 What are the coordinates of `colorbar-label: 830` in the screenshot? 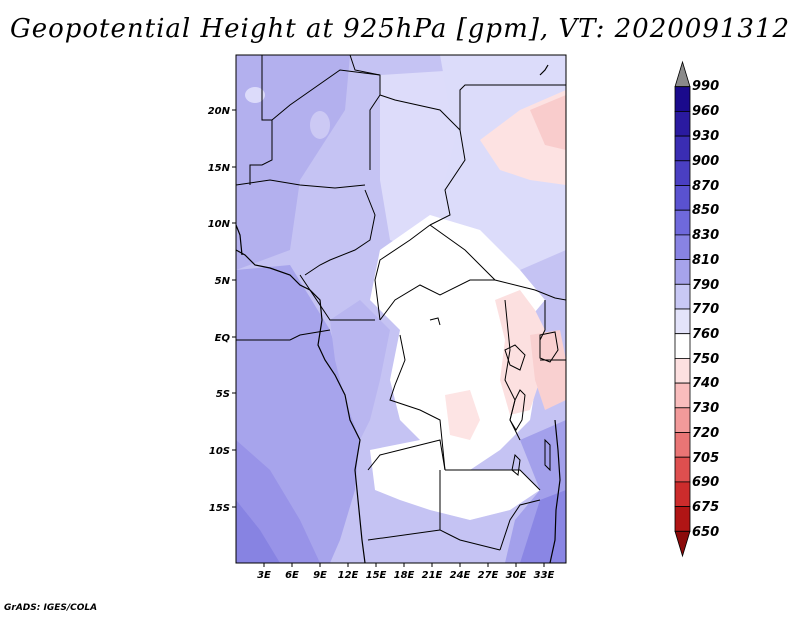 It's located at (705, 235).